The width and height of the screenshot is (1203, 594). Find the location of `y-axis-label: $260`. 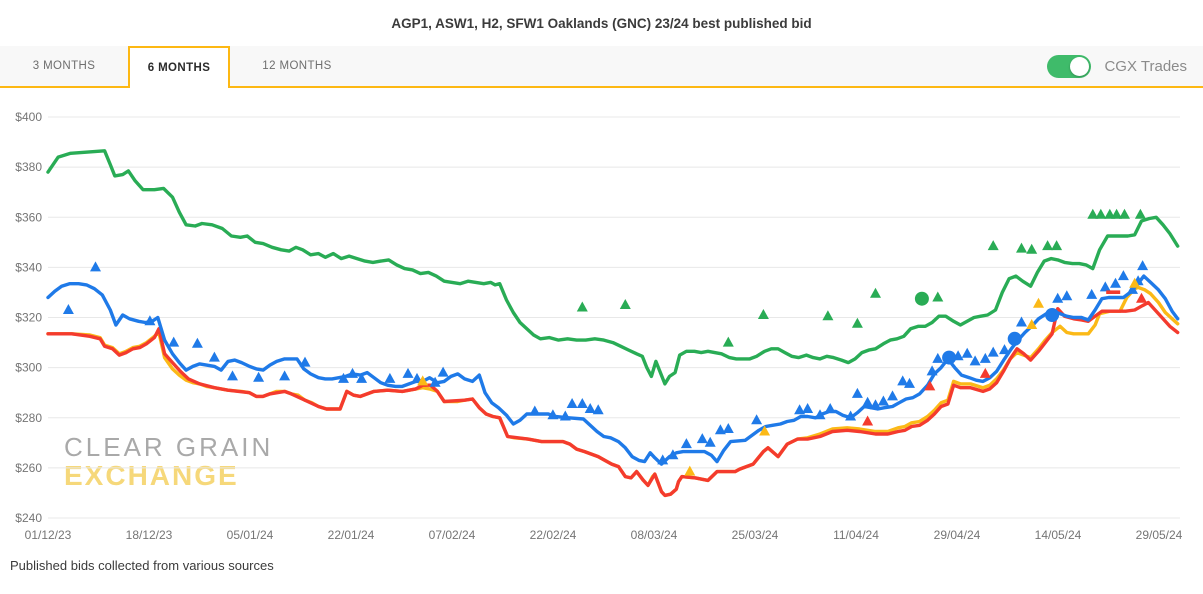

y-axis-label: $260 is located at coordinates (28, 468).